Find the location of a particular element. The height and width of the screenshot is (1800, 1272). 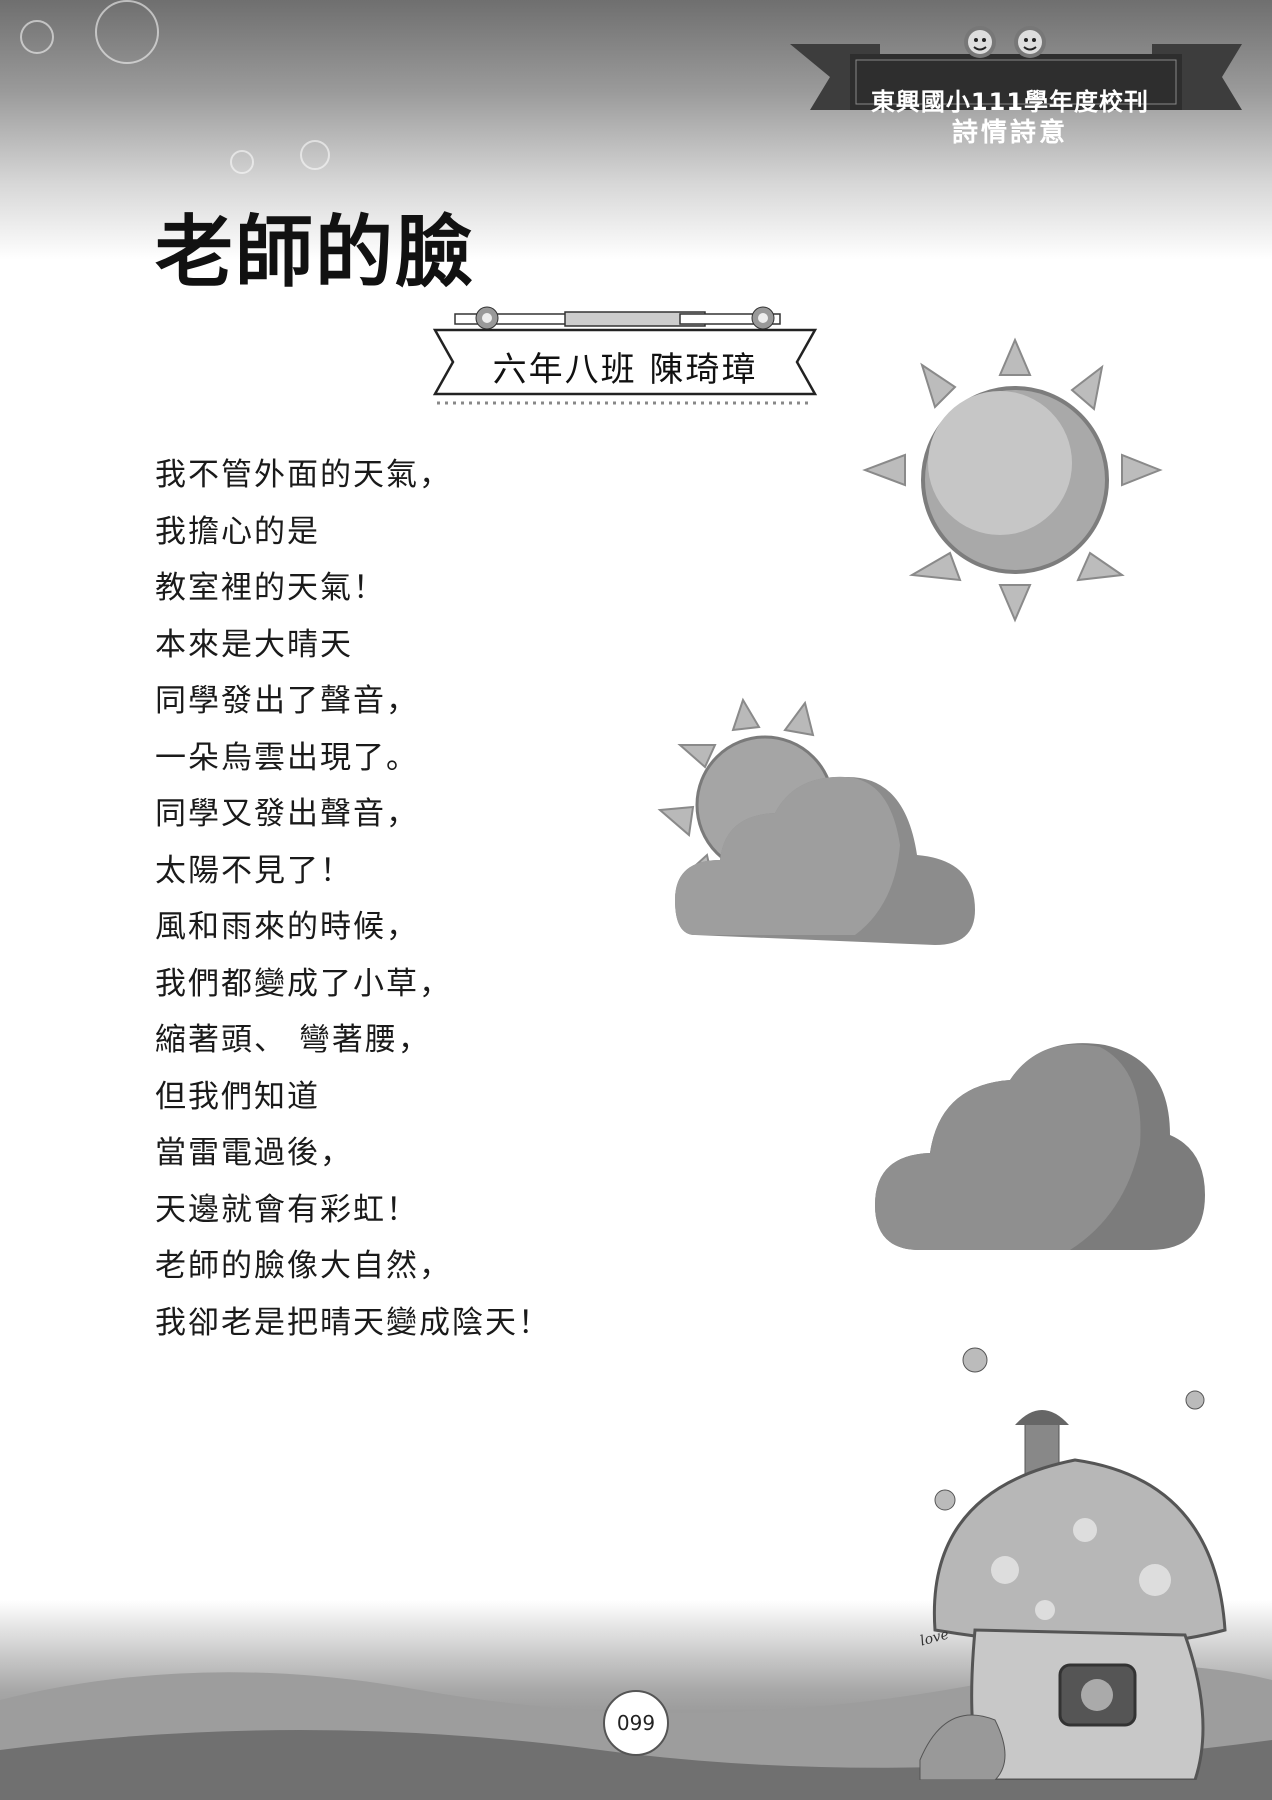

partly-cloudy-icon is located at coordinates (816, 821).